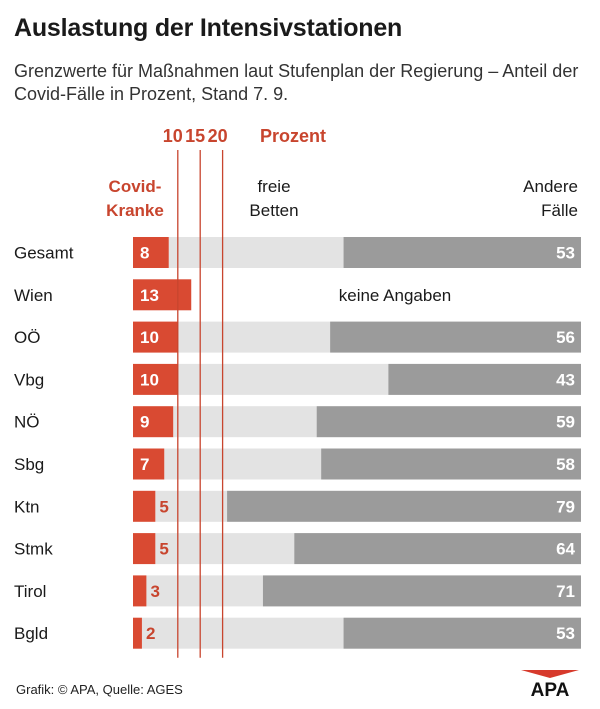 The height and width of the screenshot is (709, 600). What do you see at coordinates (195, 136) in the screenshot?
I see `threshold-tick-15: 15` at bounding box center [195, 136].